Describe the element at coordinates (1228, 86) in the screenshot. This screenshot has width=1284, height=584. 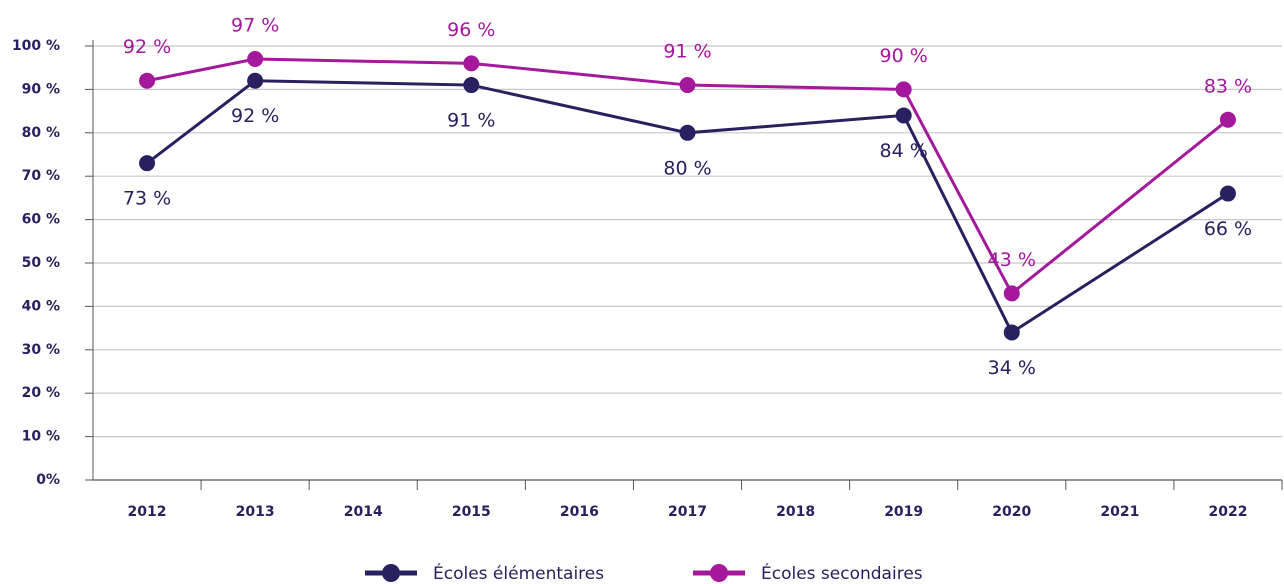
I see `value-label: 83 %` at that location.